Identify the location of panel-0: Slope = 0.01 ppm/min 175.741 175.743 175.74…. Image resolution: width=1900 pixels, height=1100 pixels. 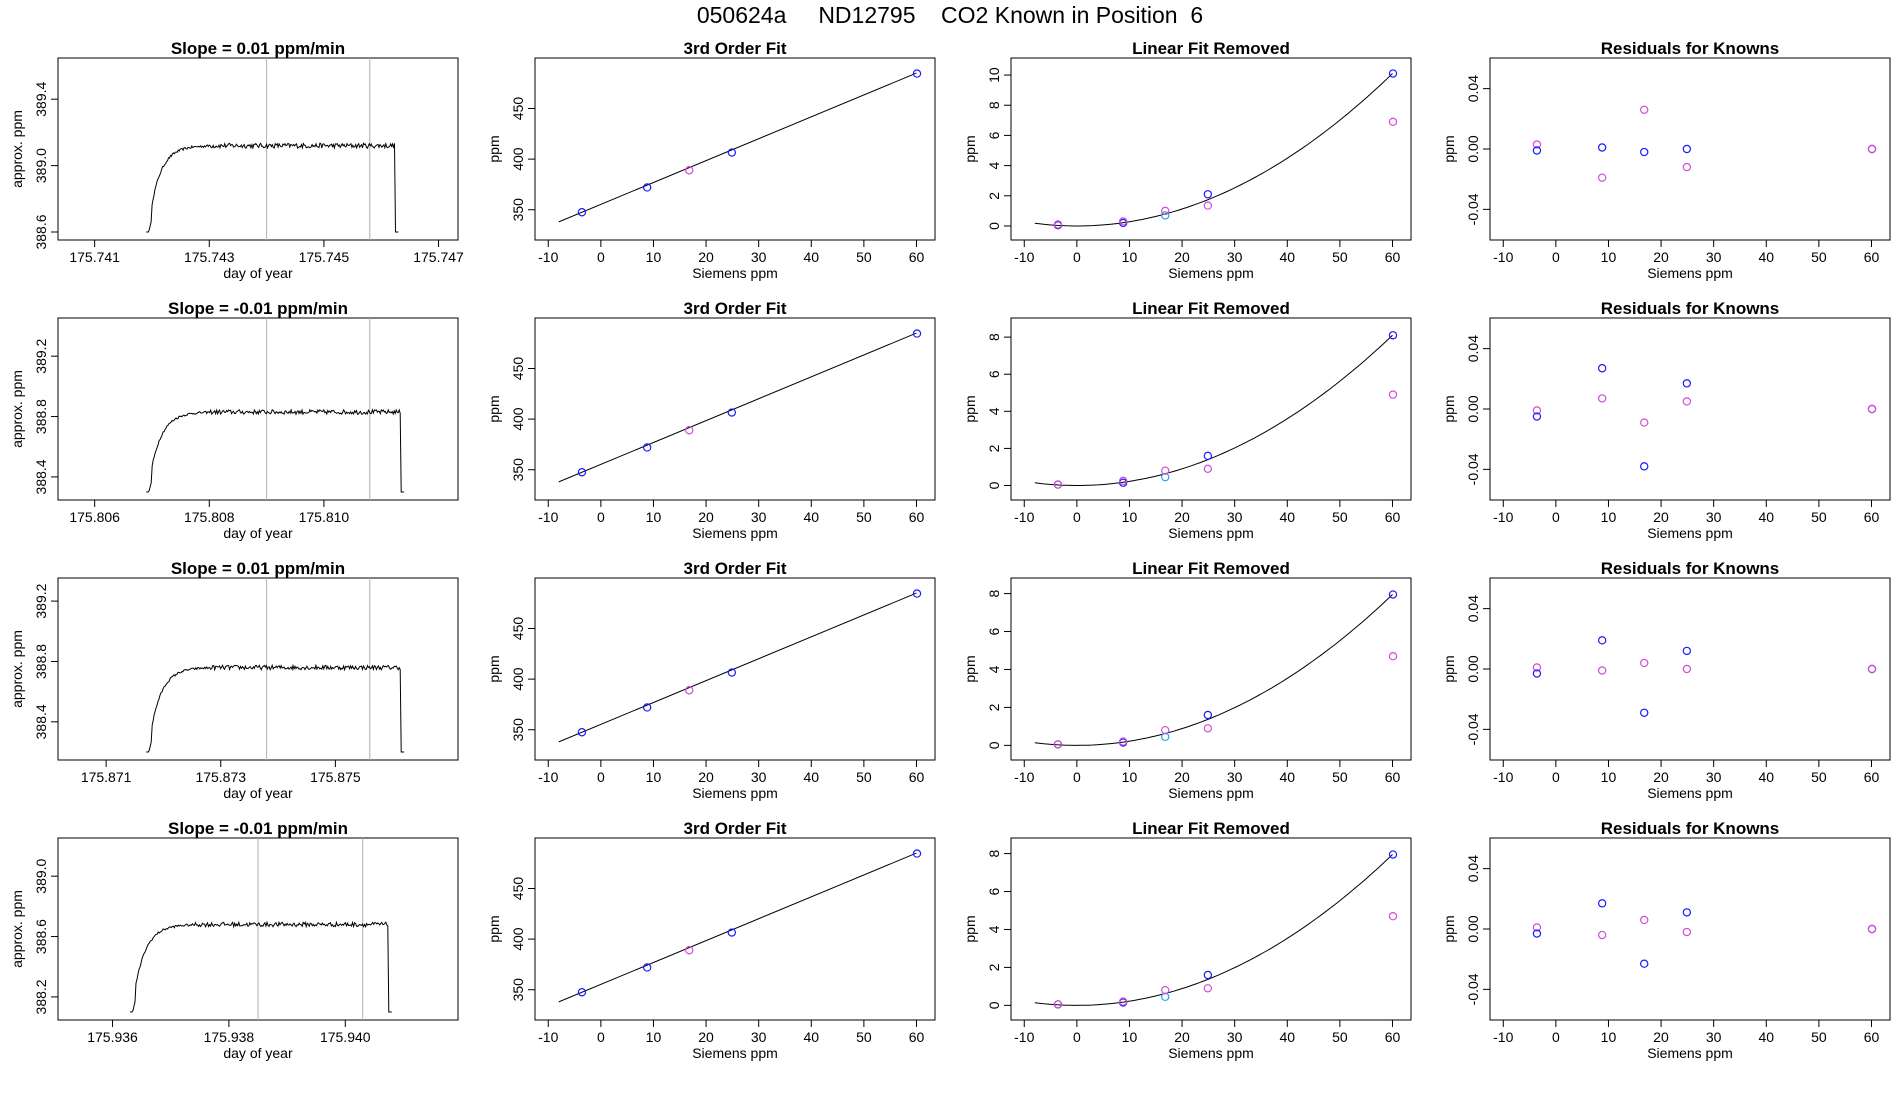
(236, 160).